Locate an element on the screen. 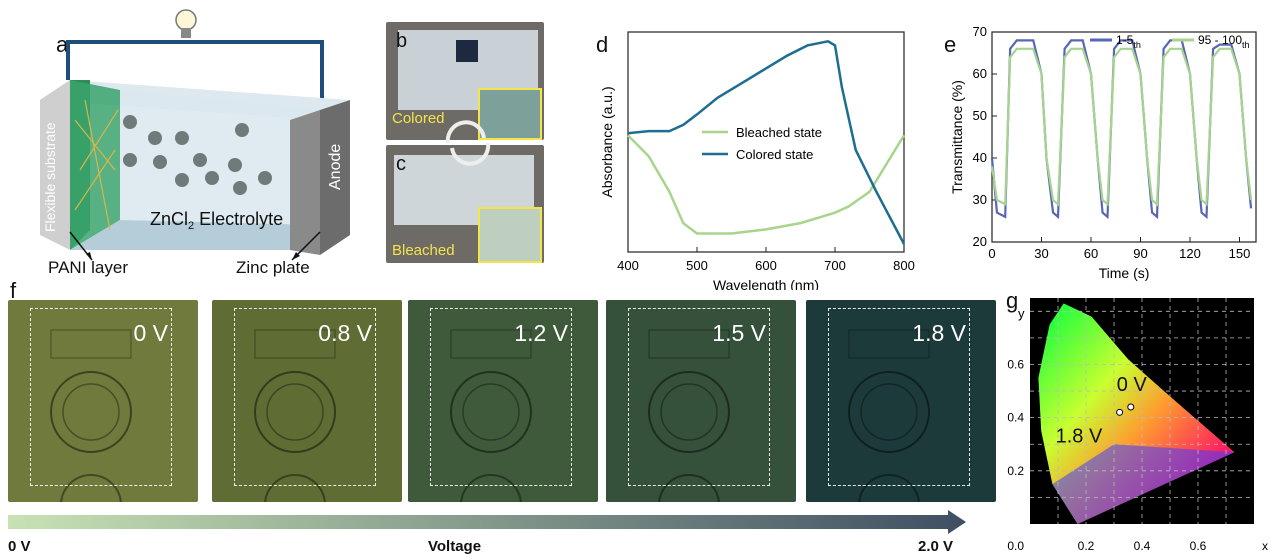  colored-photo is located at coordinates (465, 81).